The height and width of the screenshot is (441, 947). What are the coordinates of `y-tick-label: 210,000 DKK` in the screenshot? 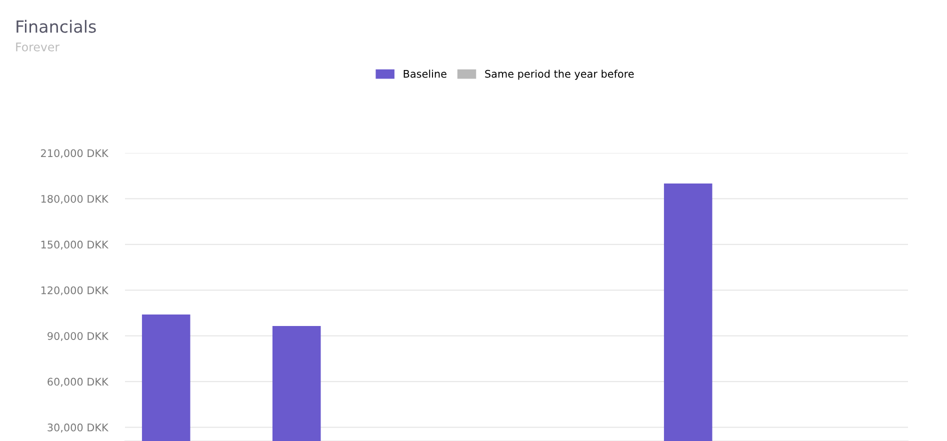 It's located at (75, 153).